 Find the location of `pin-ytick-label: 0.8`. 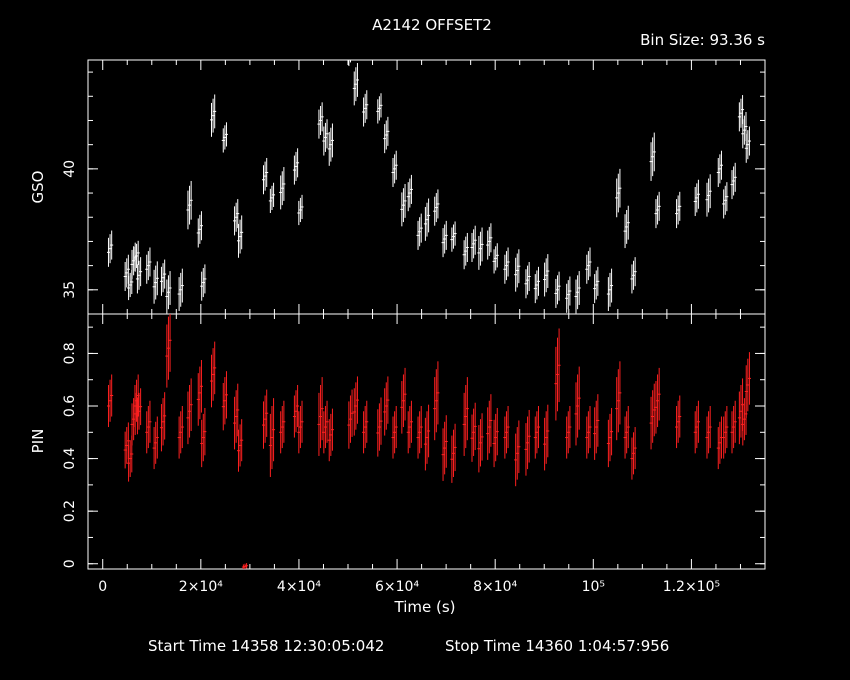

pin-ytick-label: 0.8 is located at coordinates (70, 353).